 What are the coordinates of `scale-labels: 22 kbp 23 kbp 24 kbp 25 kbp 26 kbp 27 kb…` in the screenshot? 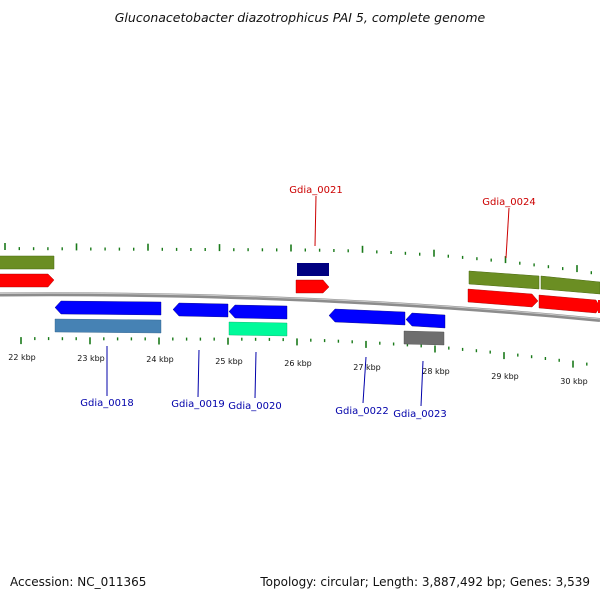 It's located at (298, 369).